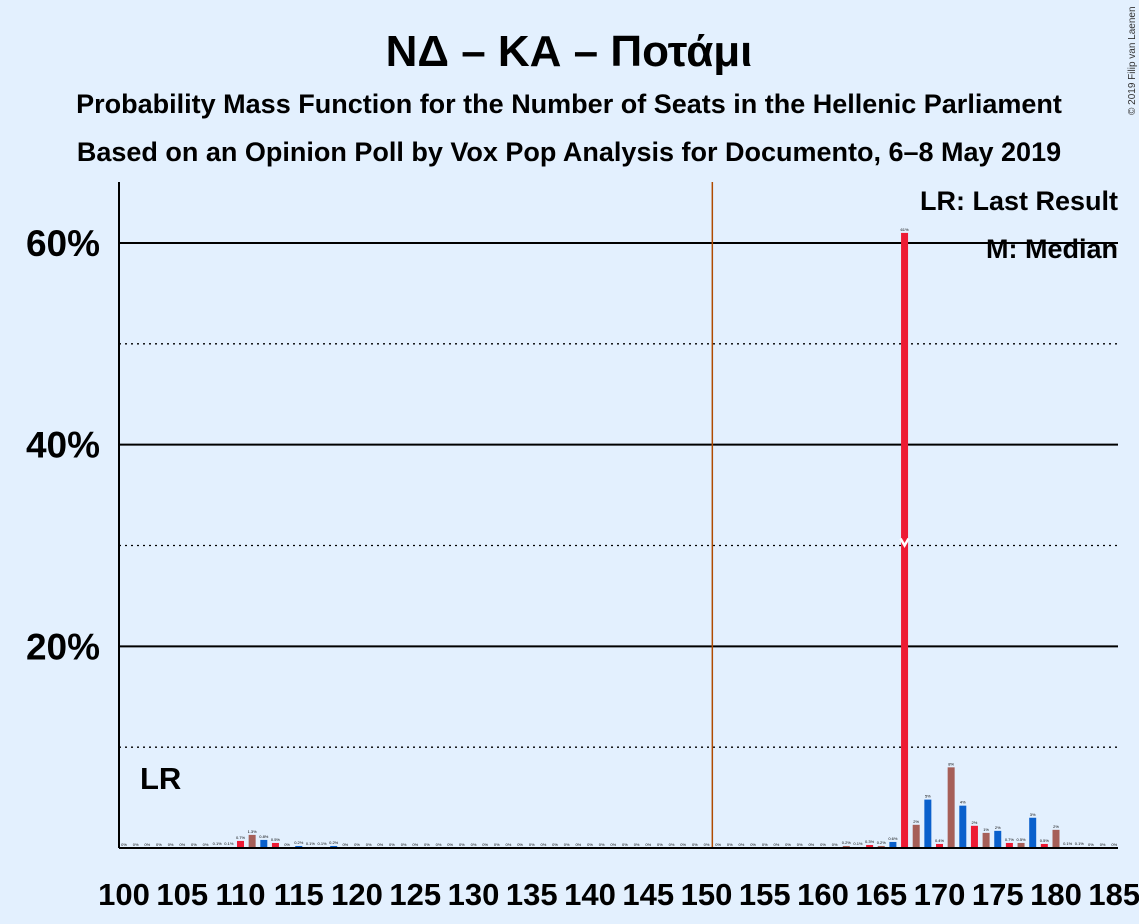 This screenshot has width=1139, height=924. What do you see at coordinates (718, 844) in the screenshot?
I see `bar-label-151: 0%` at bounding box center [718, 844].